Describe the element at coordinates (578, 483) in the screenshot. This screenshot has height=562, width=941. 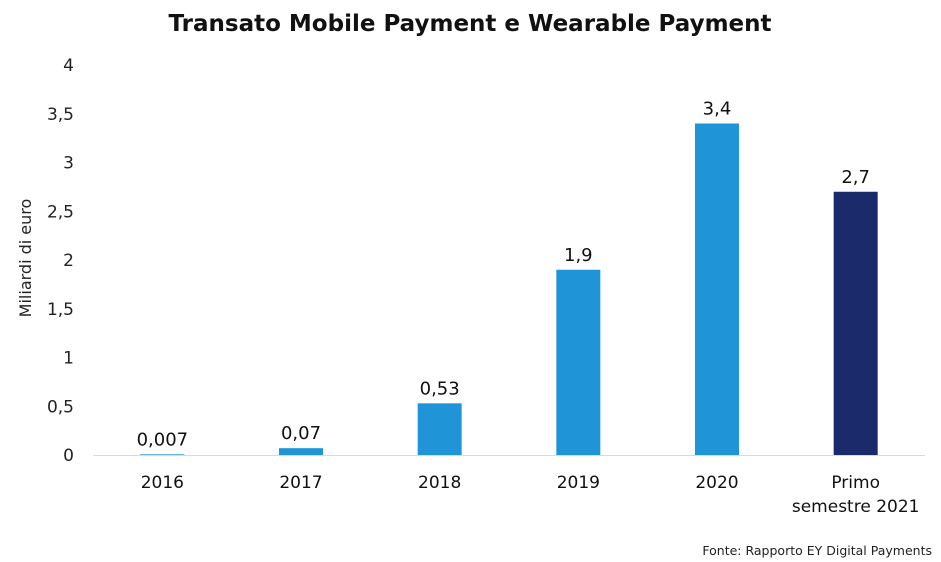
I see `x-tick-label: 2019` at that location.